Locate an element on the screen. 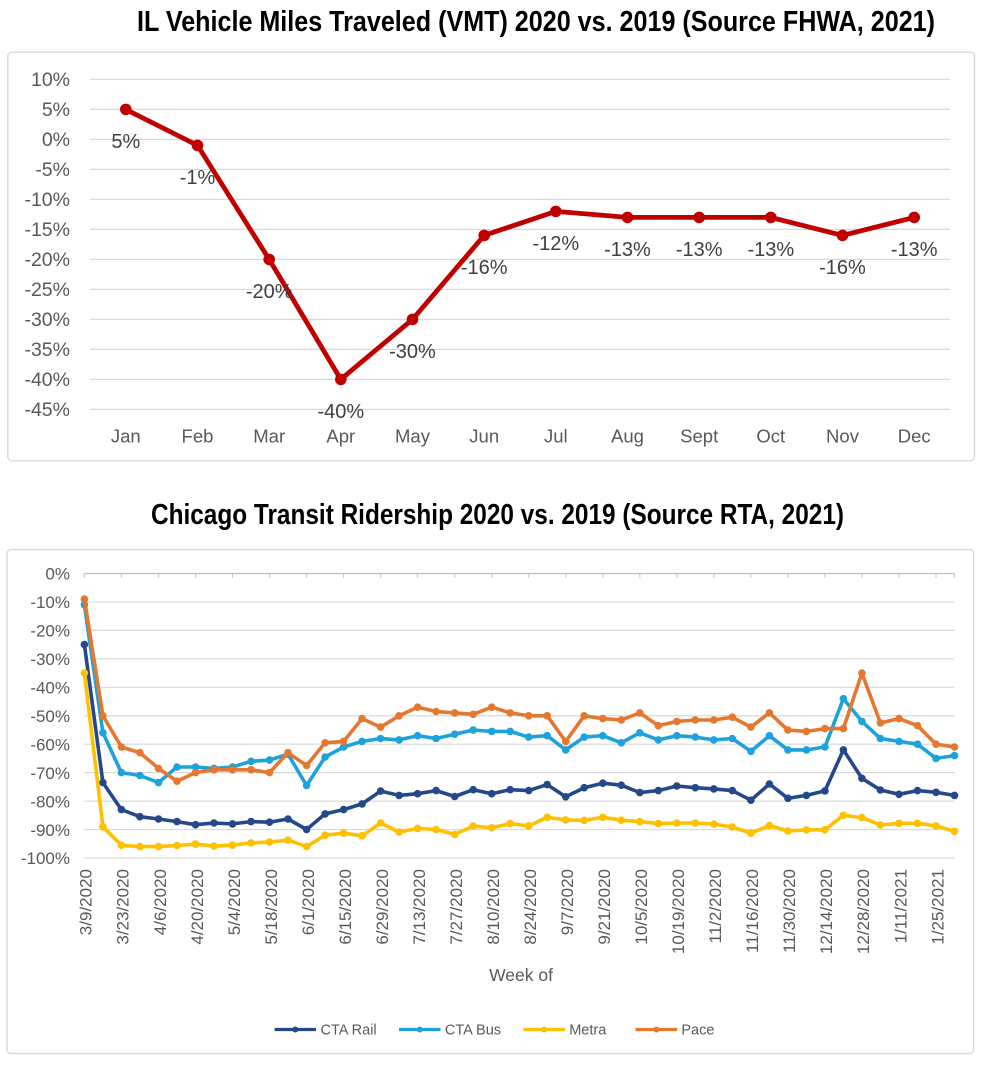 This screenshot has height=1071, width=984. svg-text: 4/6/2020 is located at coordinates (160, 902).